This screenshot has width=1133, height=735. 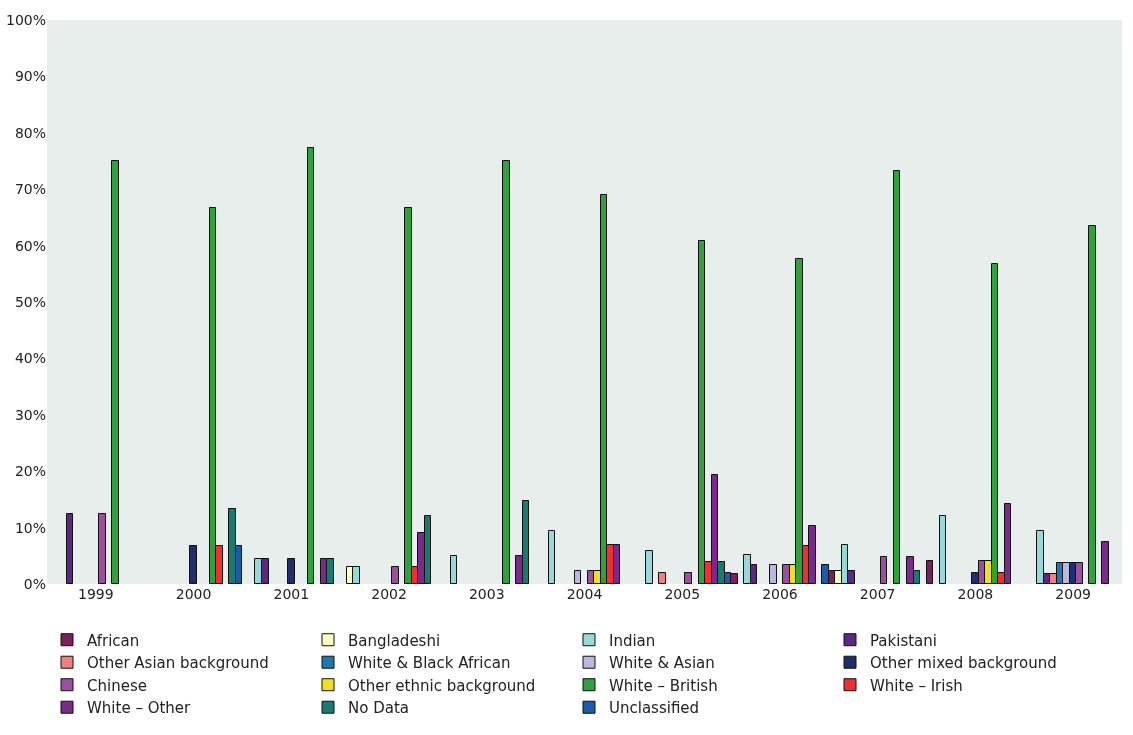 I want to click on y-tick-label: 100%, so click(x=25, y=19).